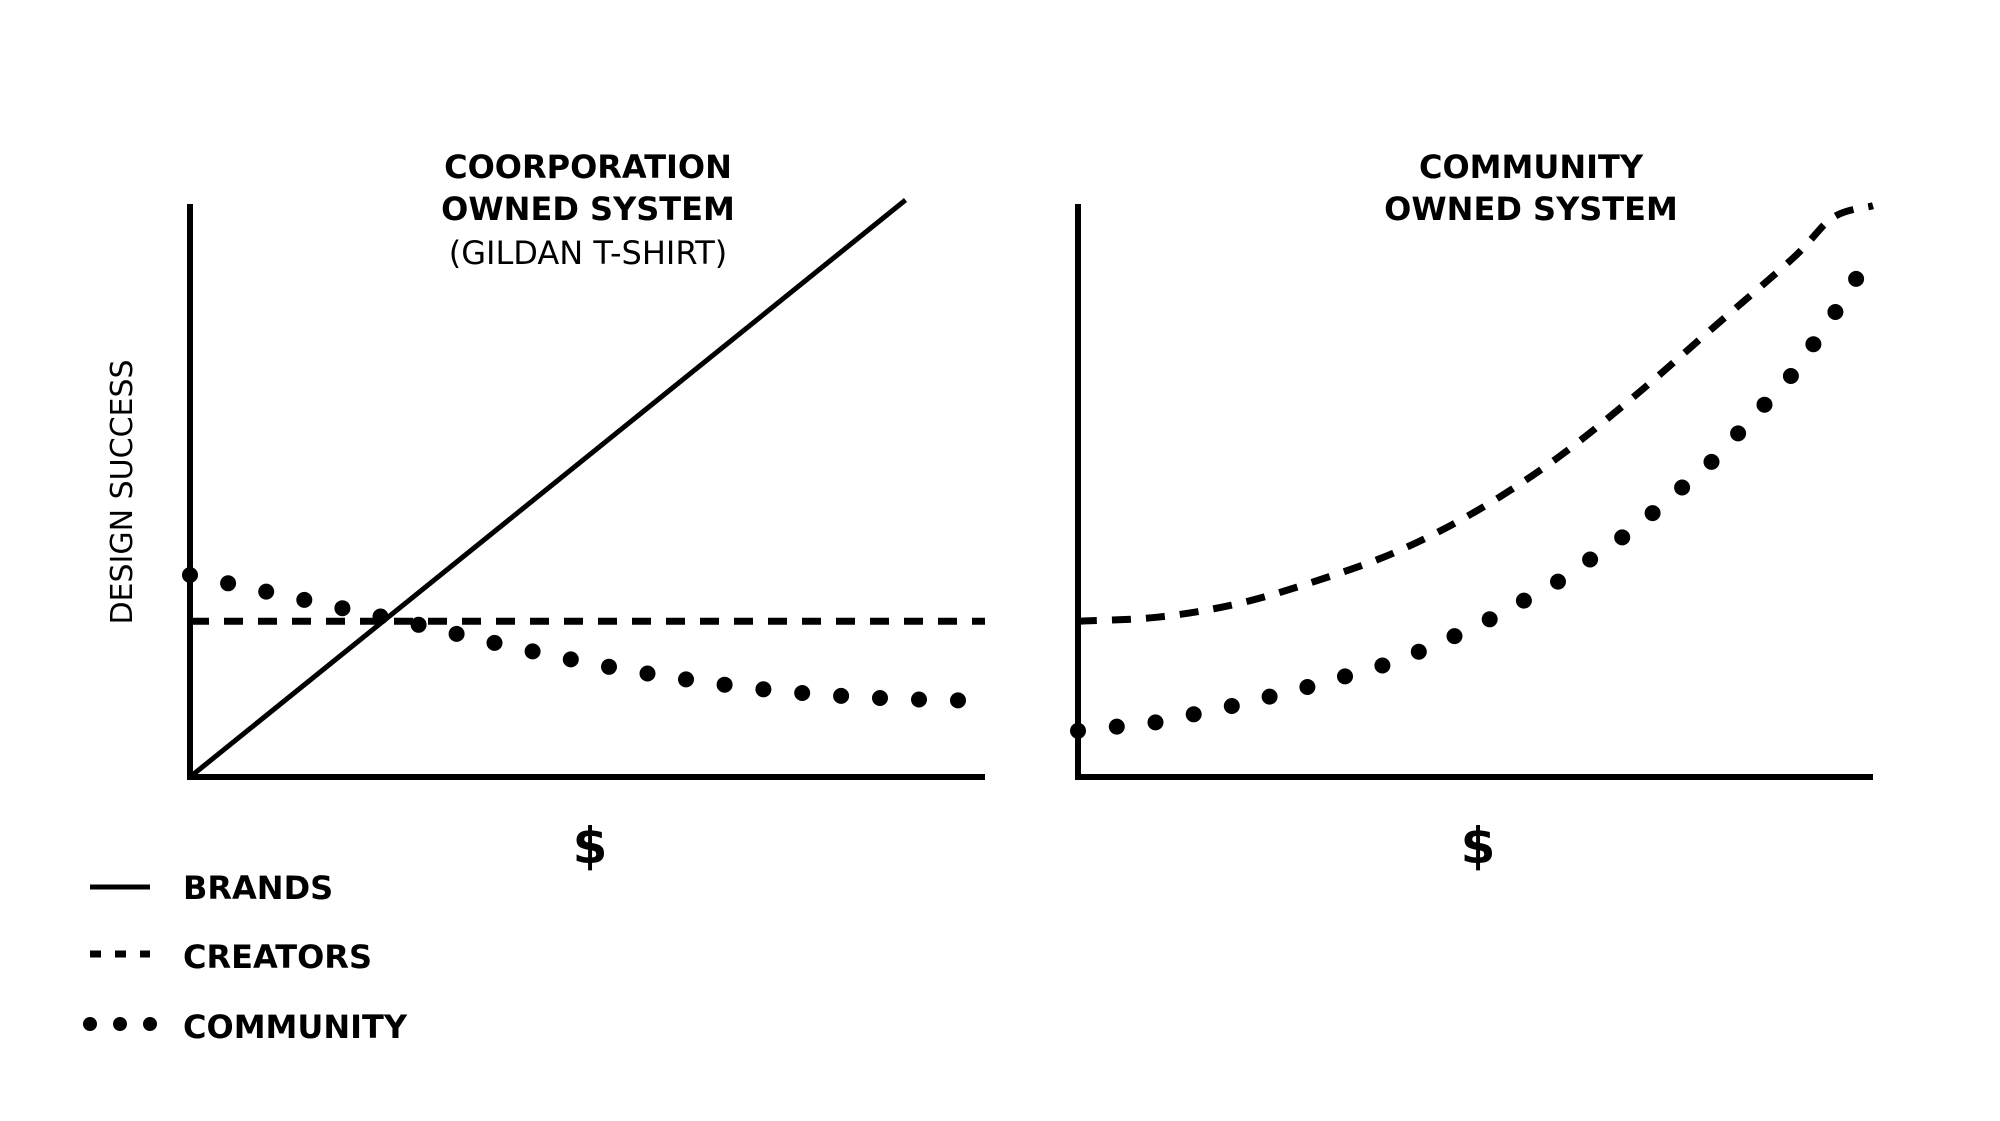  Describe the element at coordinates (588, 167) in the screenshot. I see `left-title-line-1: COORPORATION` at that location.